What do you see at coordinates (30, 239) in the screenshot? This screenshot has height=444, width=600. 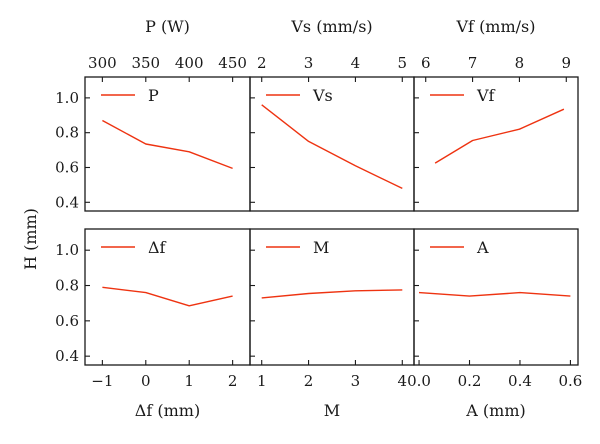 I see `y-axis-title: H (mm)` at bounding box center [30, 239].